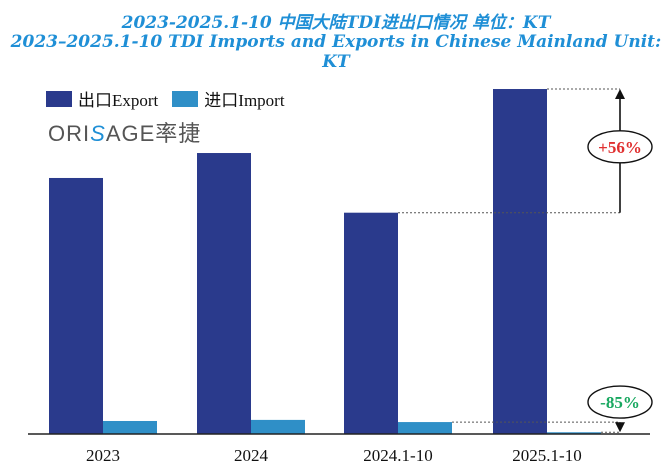 The image size is (672, 472). I want to click on legend-swatch-export, so click(59, 98).